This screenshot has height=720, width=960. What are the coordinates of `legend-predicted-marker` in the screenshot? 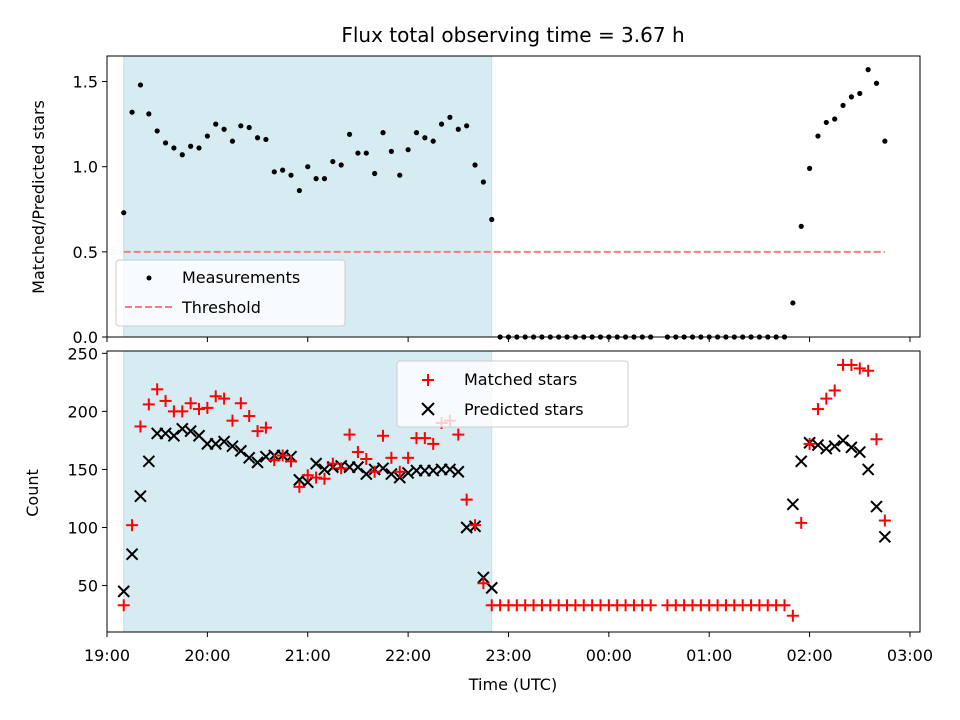 It's located at (428, 409).